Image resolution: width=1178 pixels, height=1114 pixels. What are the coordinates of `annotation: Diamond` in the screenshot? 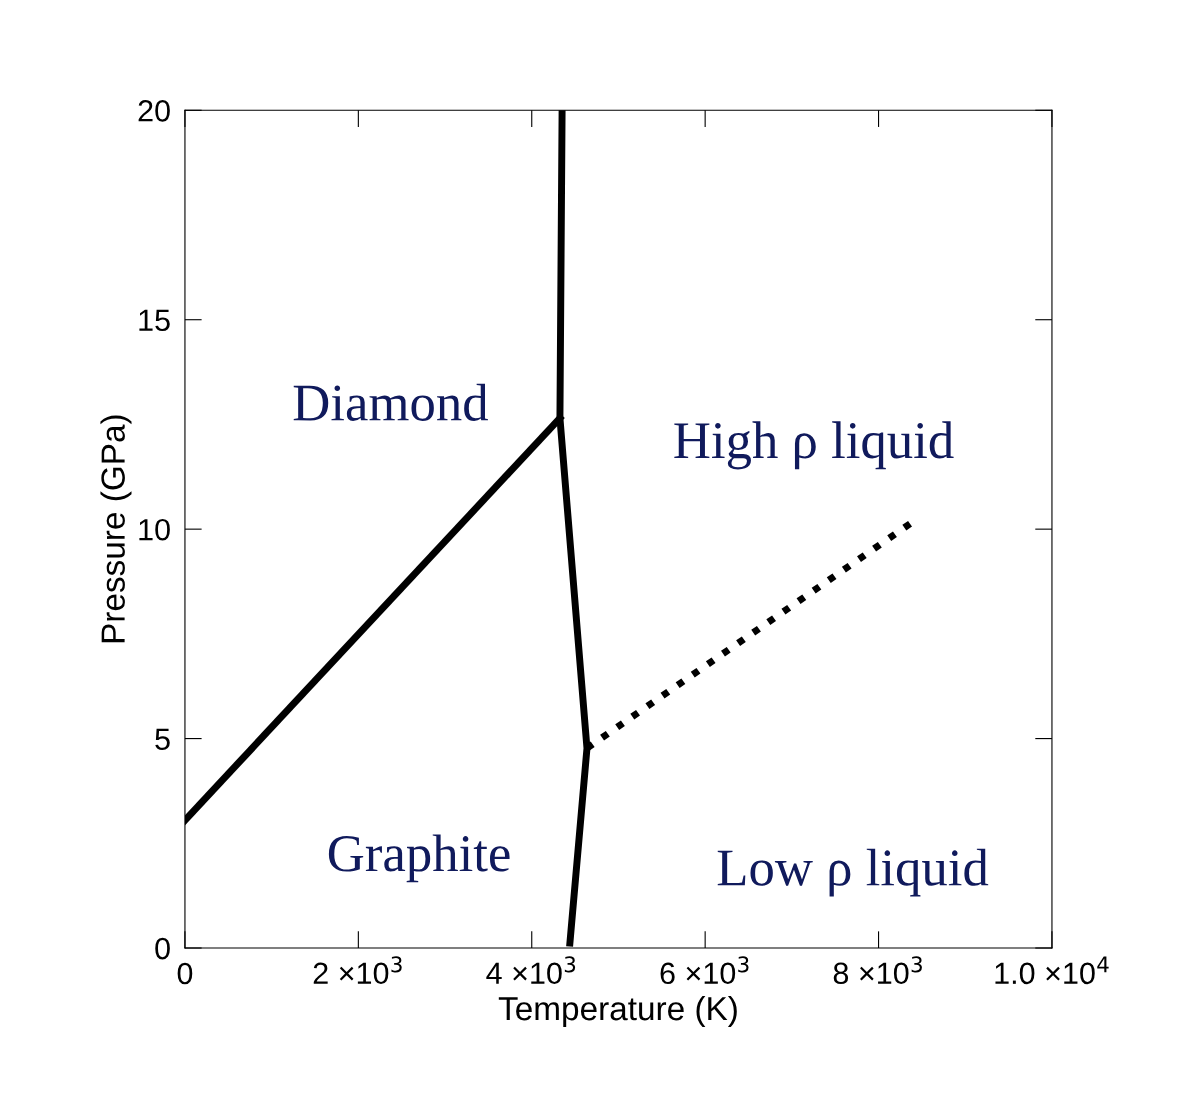 It's located at (390, 402).